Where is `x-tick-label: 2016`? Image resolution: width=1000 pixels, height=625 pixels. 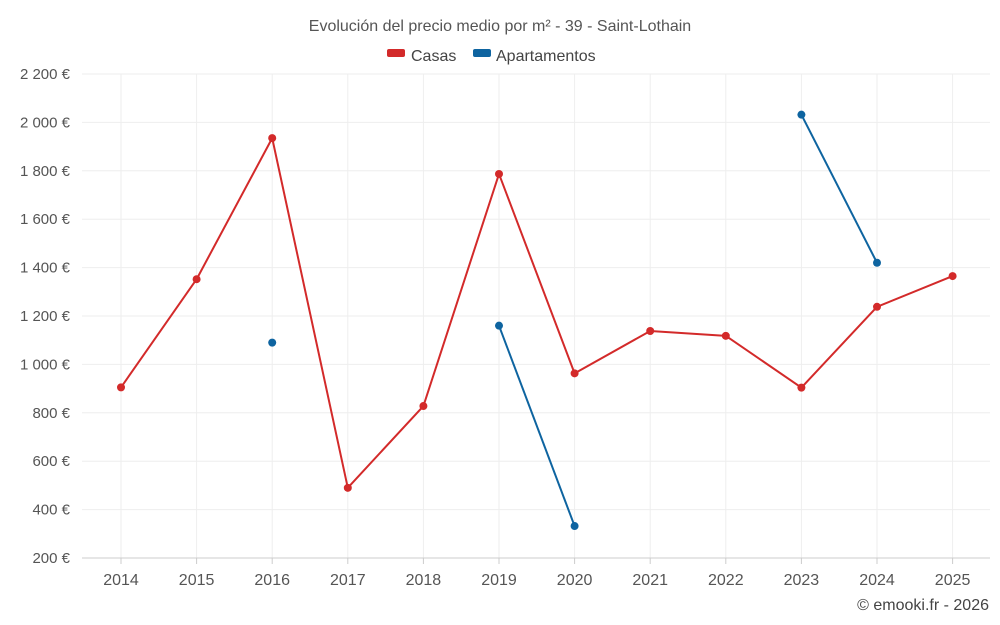
x-tick-label: 2016 is located at coordinates (272, 580).